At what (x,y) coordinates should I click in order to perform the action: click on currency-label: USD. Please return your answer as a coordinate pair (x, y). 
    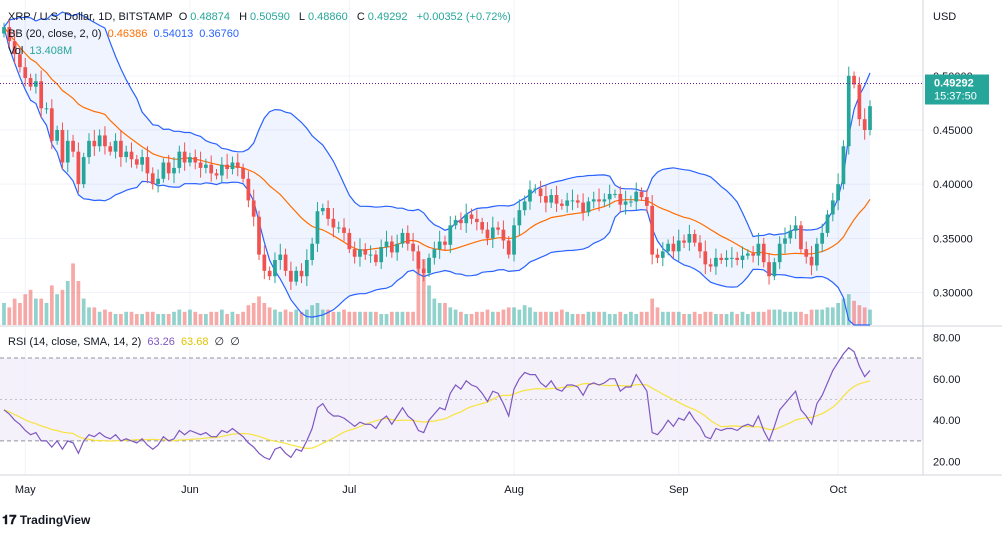
    Looking at the image, I should click on (944, 17).